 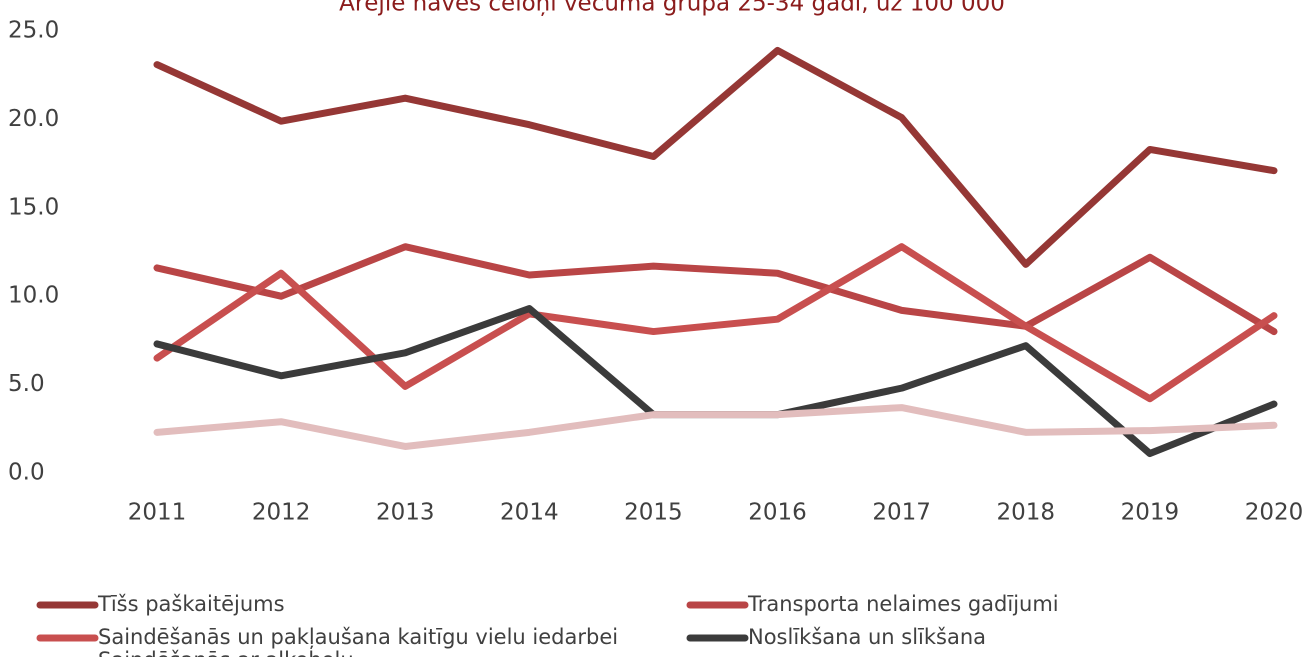 I want to click on x-tick-label: 2018, so click(x=1026, y=513).